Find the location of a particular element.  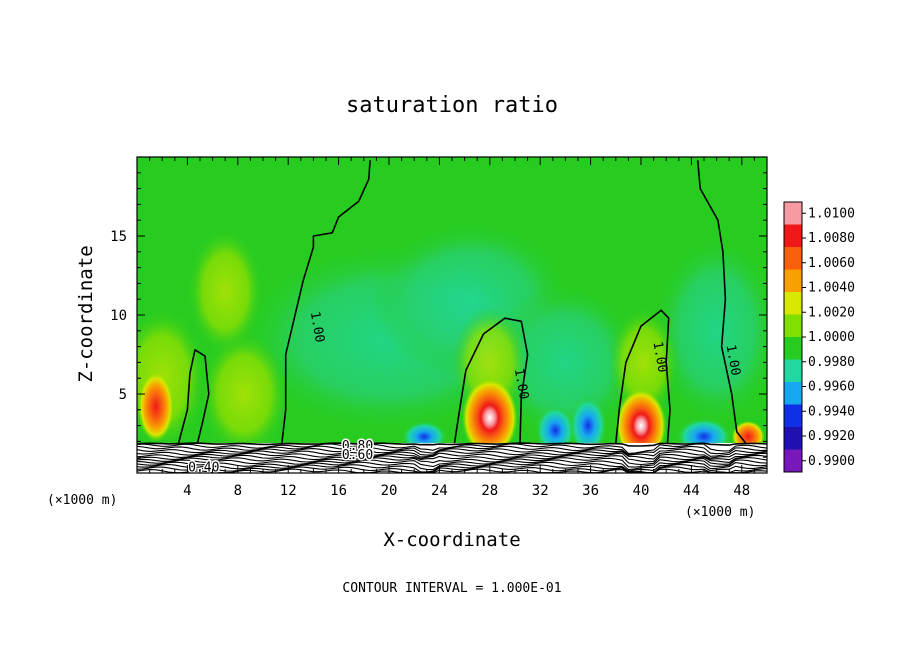

x-unit-right: (×1000 m) is located at coordinates (720, 512).